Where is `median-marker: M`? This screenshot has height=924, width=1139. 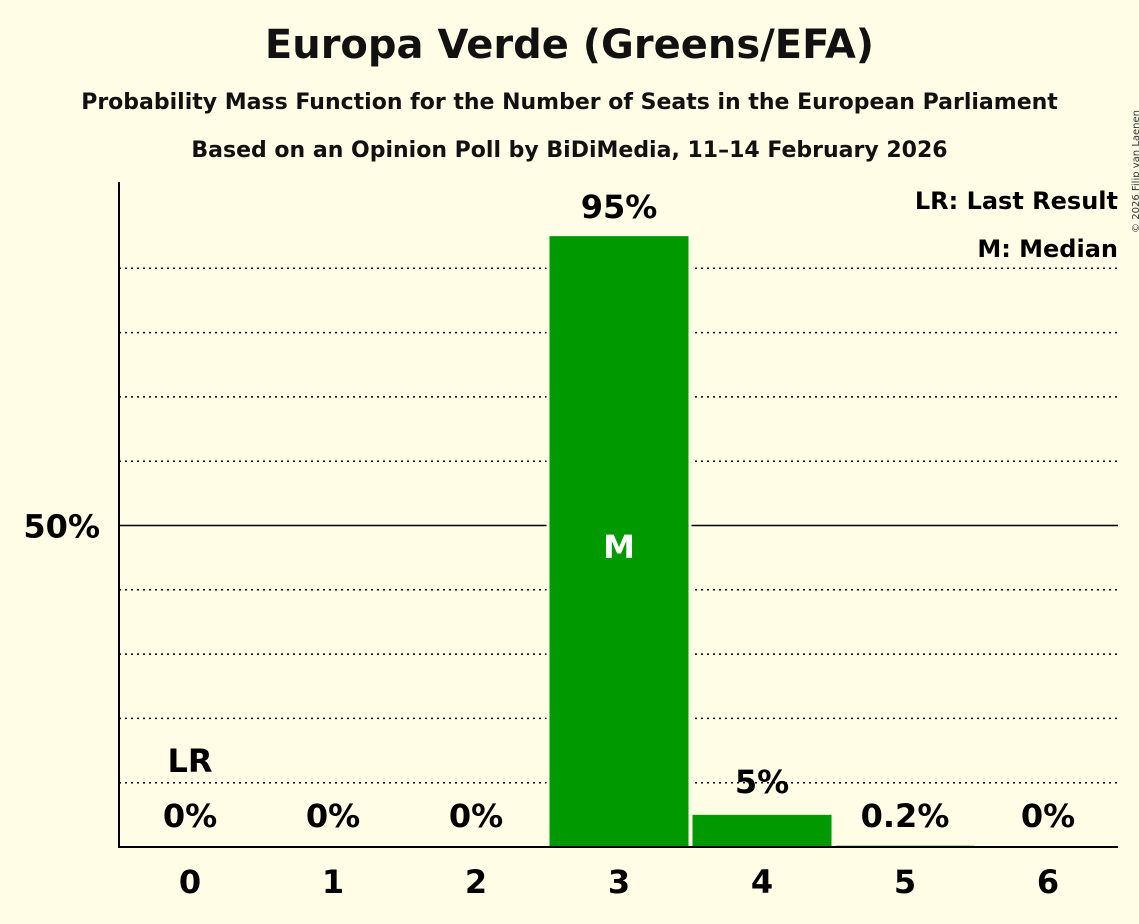
median-marker: M is located at coordinates (619, 547).